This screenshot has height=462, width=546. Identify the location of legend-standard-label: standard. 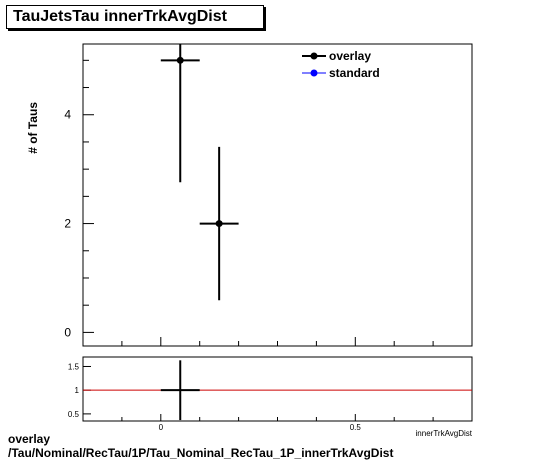
(354, 73).